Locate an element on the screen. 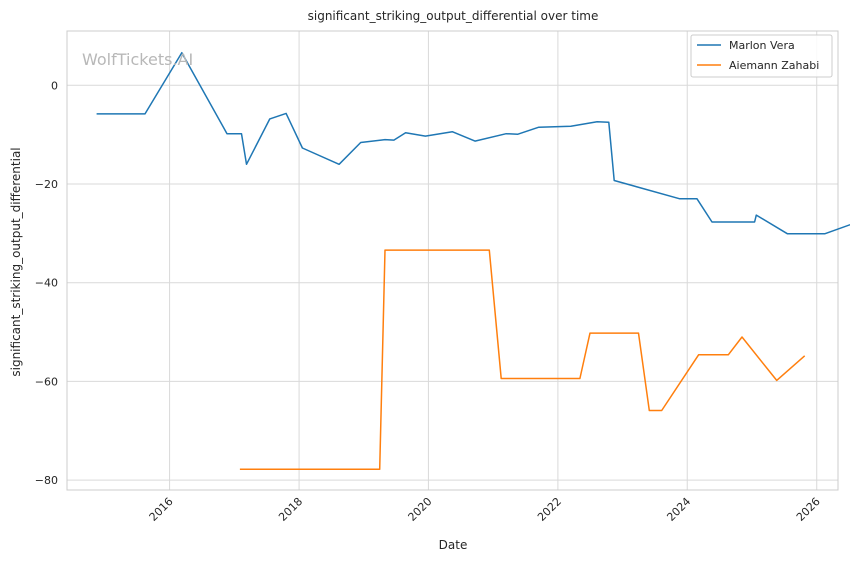 The width and height of the screenshot is (850, 561). watermark: WolfTickets.AI is located at coordinates (137, 59).